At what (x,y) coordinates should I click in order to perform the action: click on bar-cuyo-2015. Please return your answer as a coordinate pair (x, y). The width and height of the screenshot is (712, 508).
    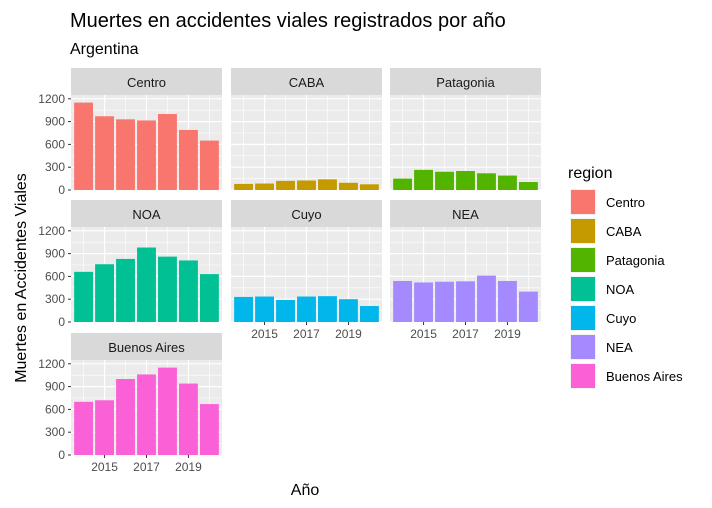
    Looking at the image, I should click on (264, 309).